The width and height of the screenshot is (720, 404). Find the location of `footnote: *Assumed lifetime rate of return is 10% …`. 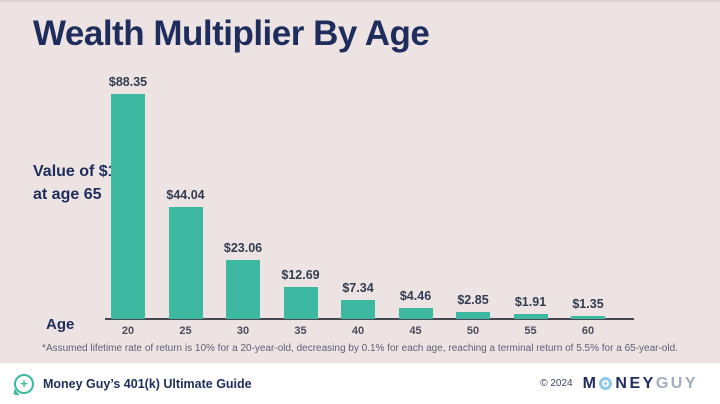

footnote: *Assumed lifetime rate of return is 10% … is located at coordinates (360, 348).